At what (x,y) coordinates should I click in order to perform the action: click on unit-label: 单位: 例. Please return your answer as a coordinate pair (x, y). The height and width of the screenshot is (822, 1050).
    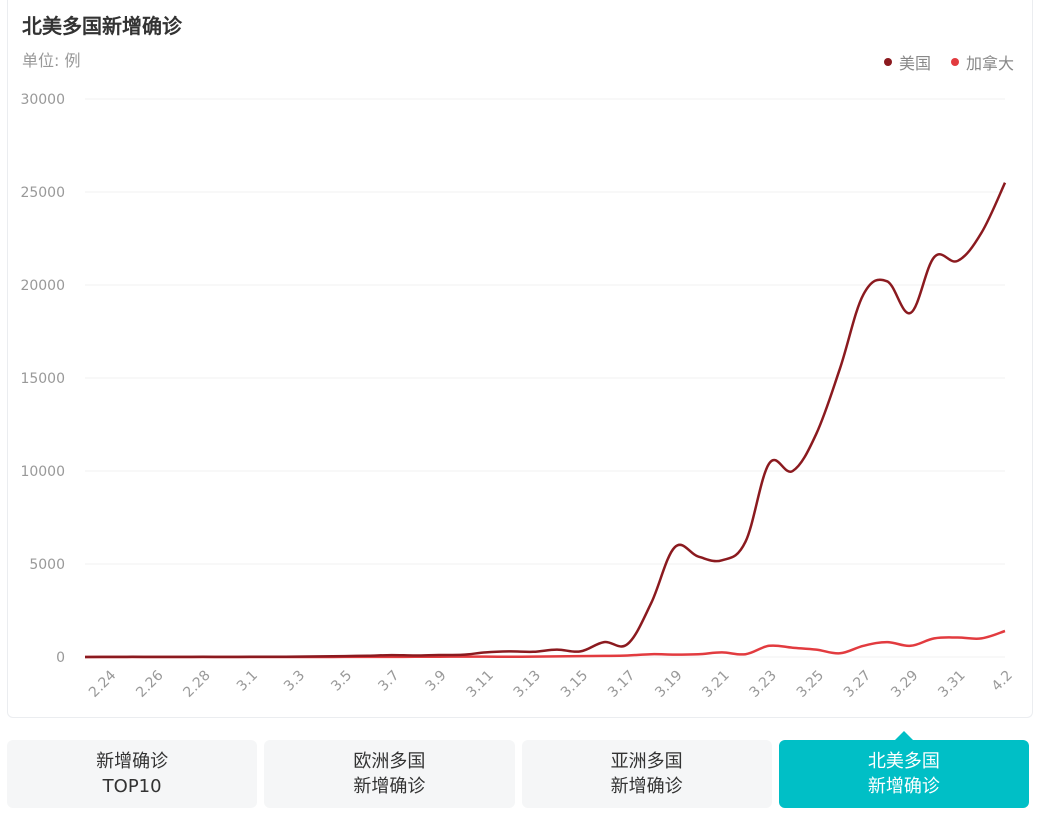
    Looking at the image, I should click on (51, 60).